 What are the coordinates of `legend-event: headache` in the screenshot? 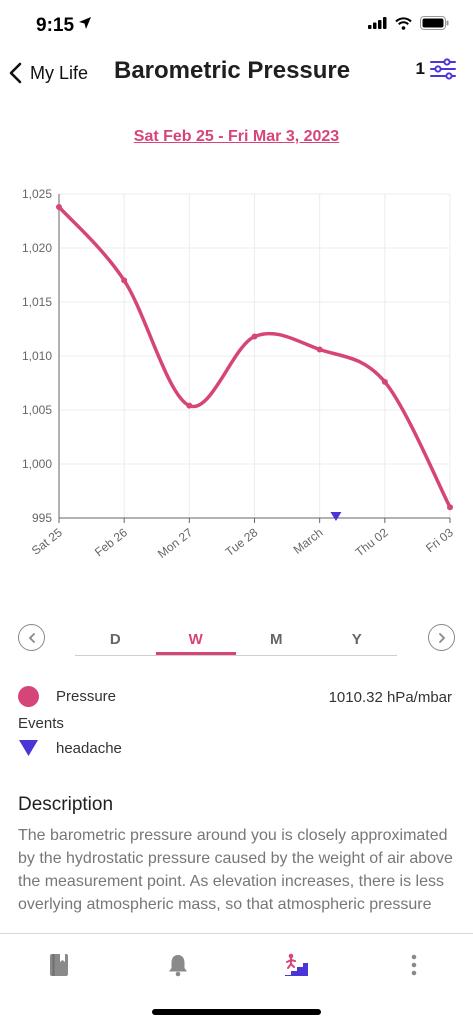 It's located at (70, 748).